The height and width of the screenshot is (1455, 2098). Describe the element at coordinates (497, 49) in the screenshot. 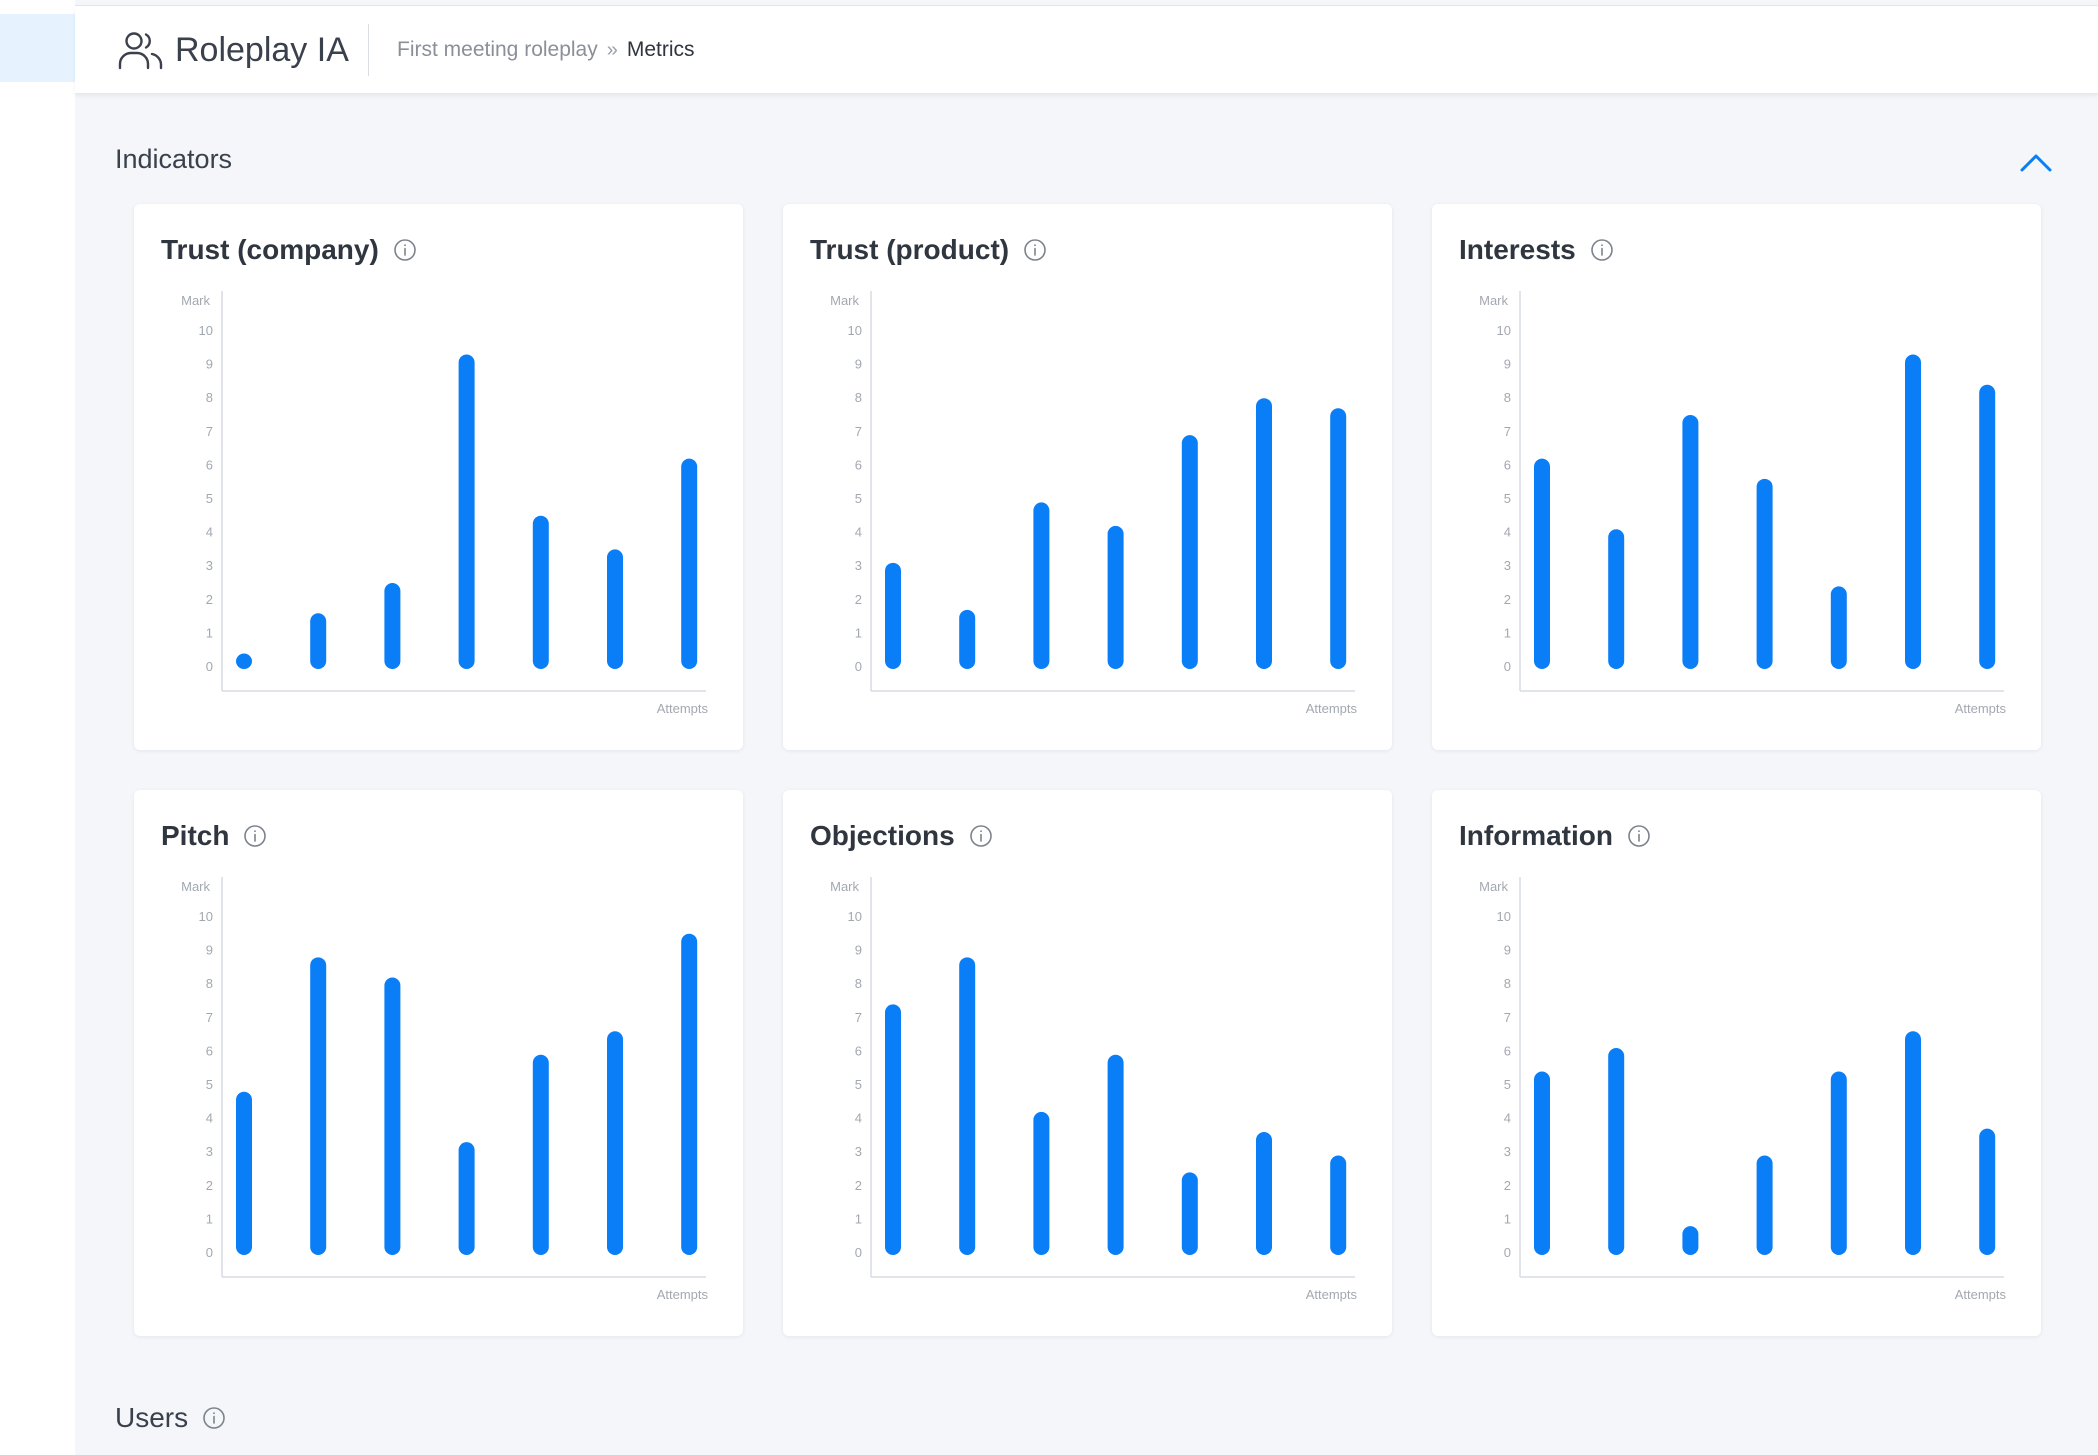

I see `breadcrumb-parent-link: First meeting roleplay` at that location.